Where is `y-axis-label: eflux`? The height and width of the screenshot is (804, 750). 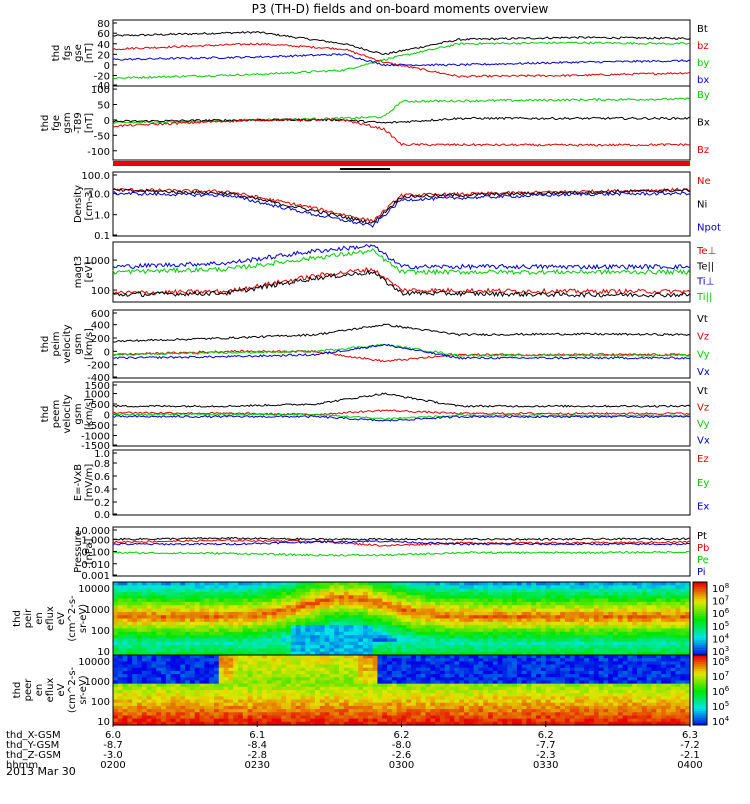 y-axis-label: eflux is located at coordinates (50, 618).